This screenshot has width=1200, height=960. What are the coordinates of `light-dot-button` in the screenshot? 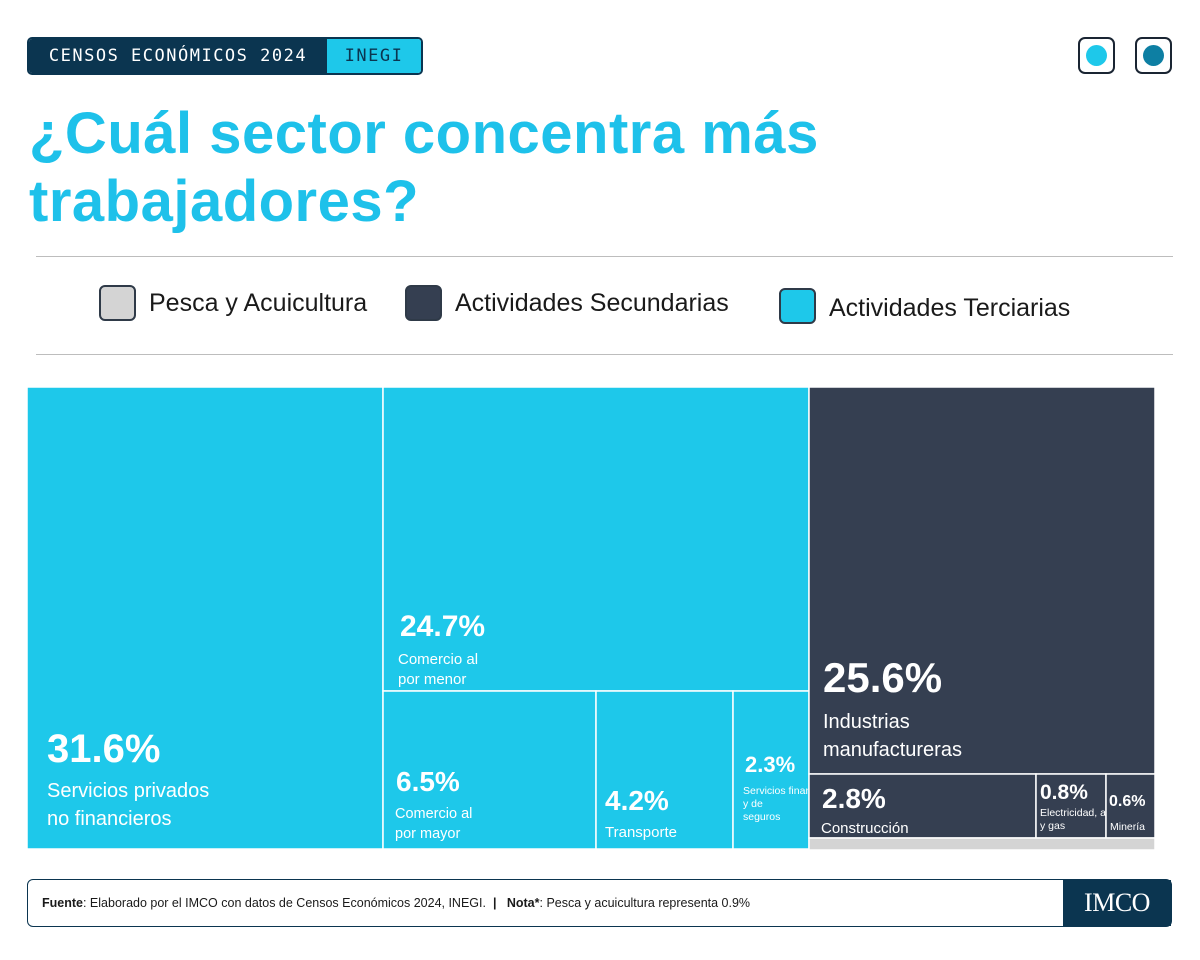 It's located at (1096, 55).